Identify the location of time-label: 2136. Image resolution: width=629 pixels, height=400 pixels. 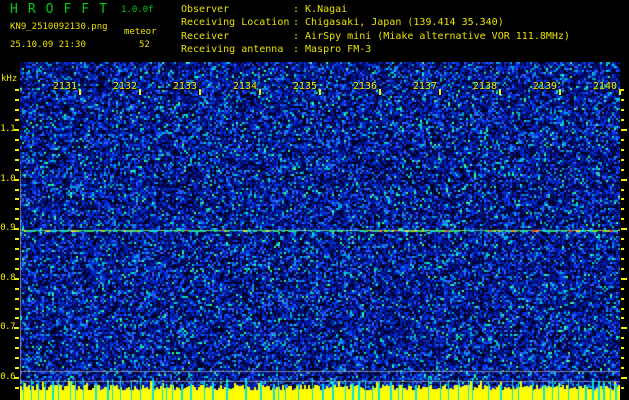
(364, 86).